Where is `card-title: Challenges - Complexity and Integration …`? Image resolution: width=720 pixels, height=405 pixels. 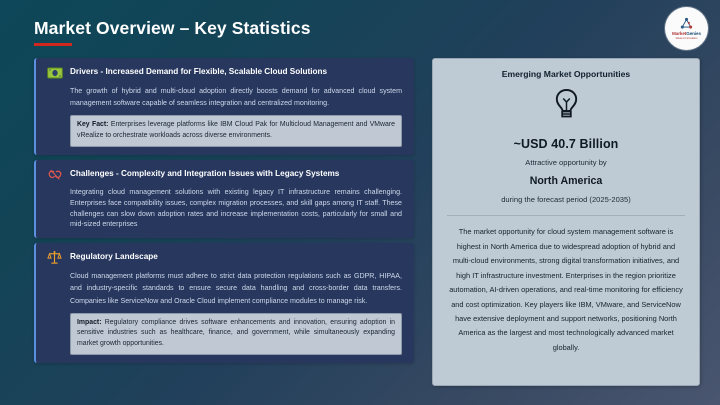 card-title: Challenges - Complexity and Integration … is located at coordinates (205, 174).